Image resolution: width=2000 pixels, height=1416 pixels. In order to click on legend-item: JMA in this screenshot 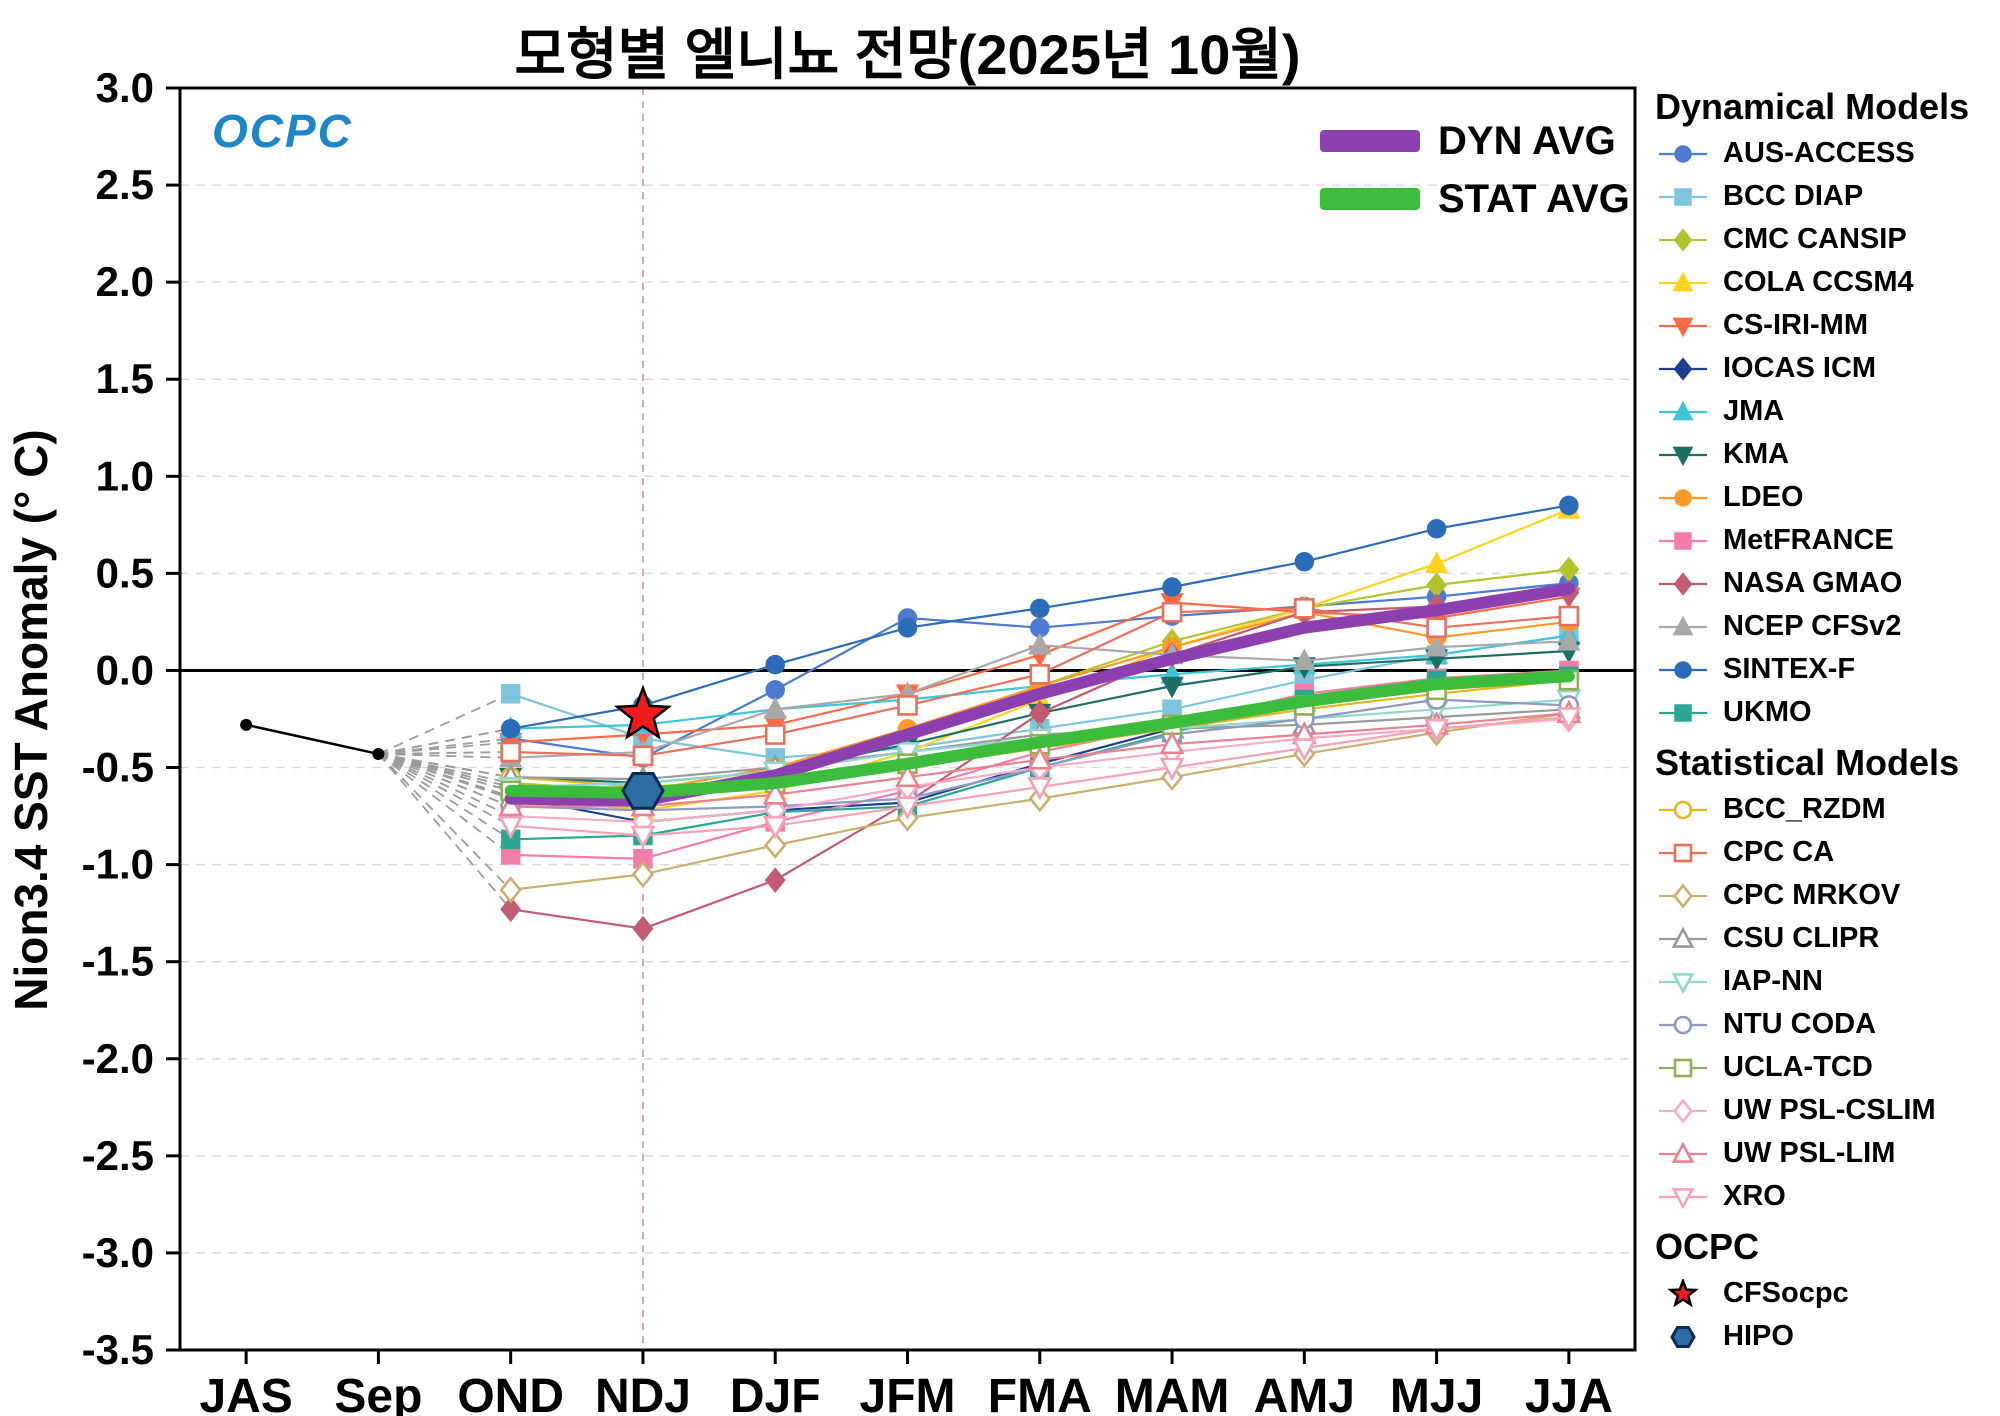, I will do `click(1827, 411)`.